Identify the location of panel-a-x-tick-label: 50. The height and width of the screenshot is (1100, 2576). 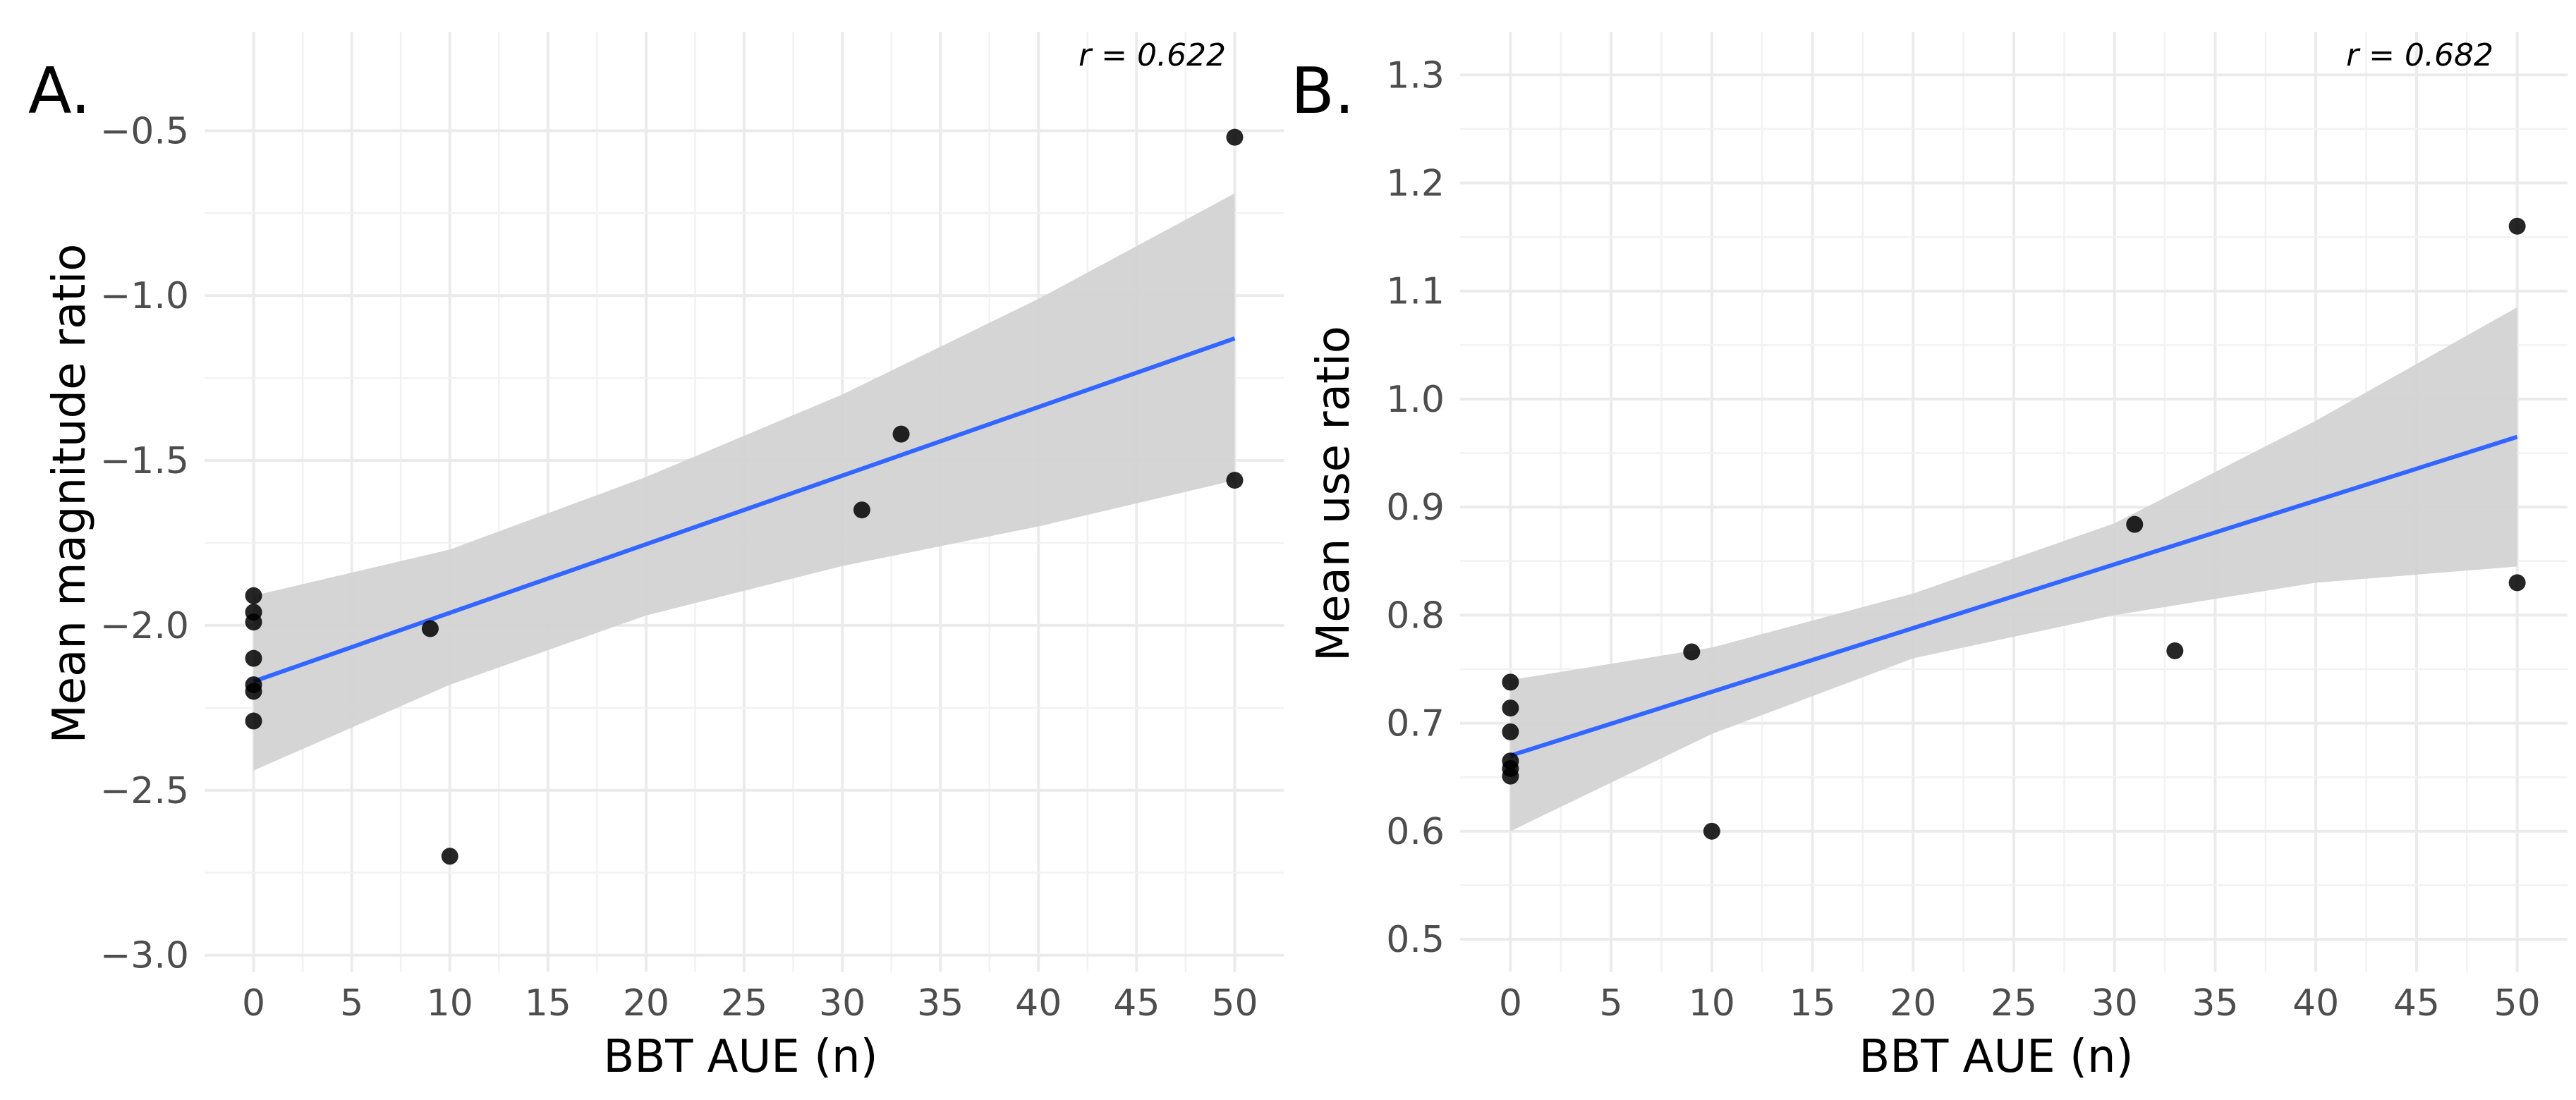
(1234, 1004).